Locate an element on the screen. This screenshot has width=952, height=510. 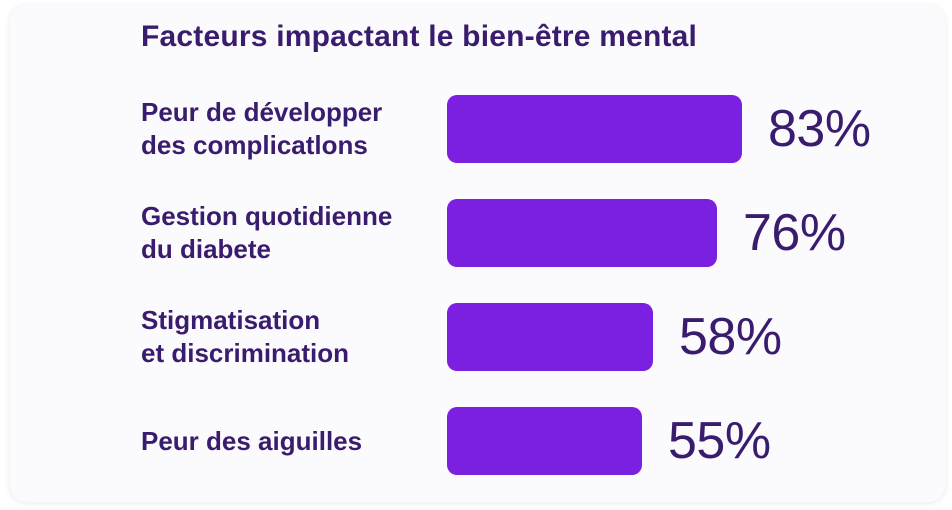
bar-label-stigmatisation: Stigmatisation et discrimination is located at coordinates (245, 336).